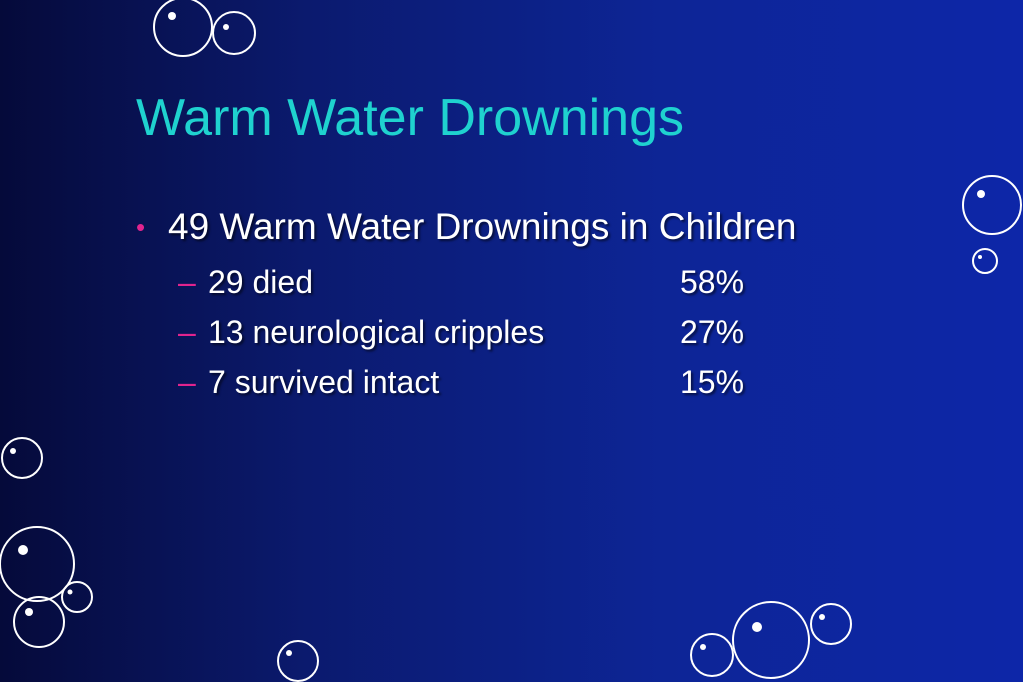  I want to click on sub-item-died: – 29 died 58%, so click(478, 282).